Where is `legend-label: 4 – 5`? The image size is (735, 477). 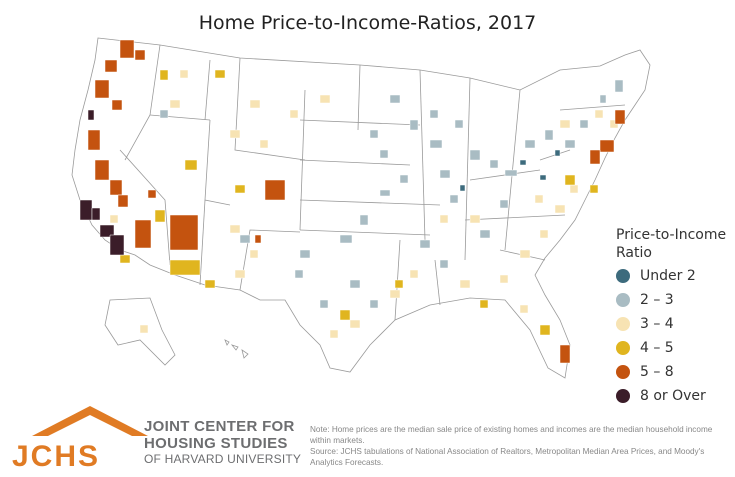 legend-label: 4 – 5 is located at coordinates (657, 348).